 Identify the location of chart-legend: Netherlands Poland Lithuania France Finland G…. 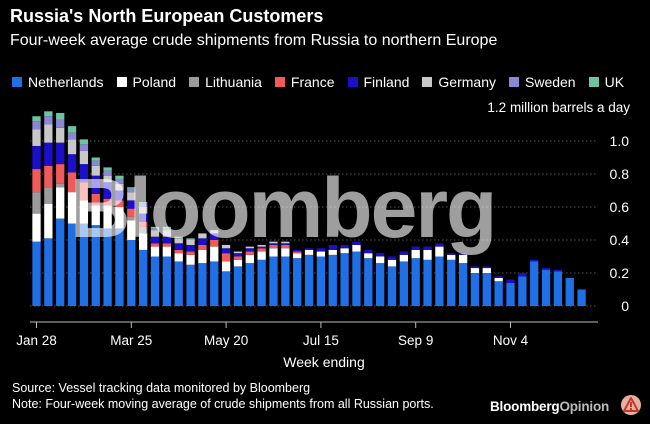
(318, 82).